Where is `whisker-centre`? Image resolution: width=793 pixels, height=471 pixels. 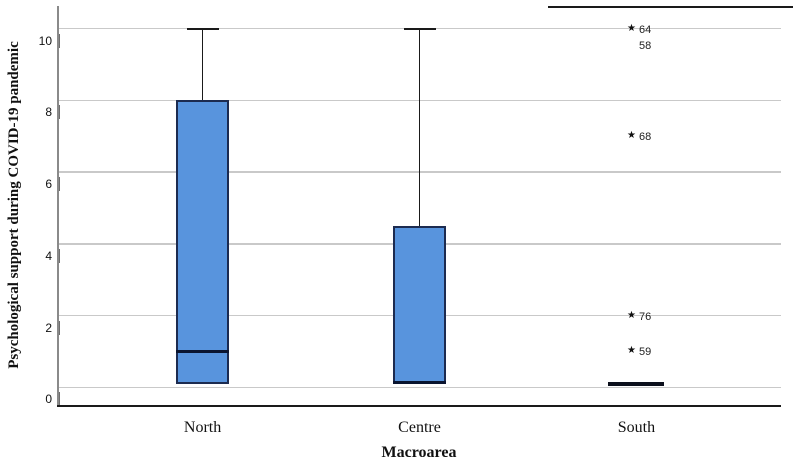
whisker-centre is located at coordinates (419, 127).